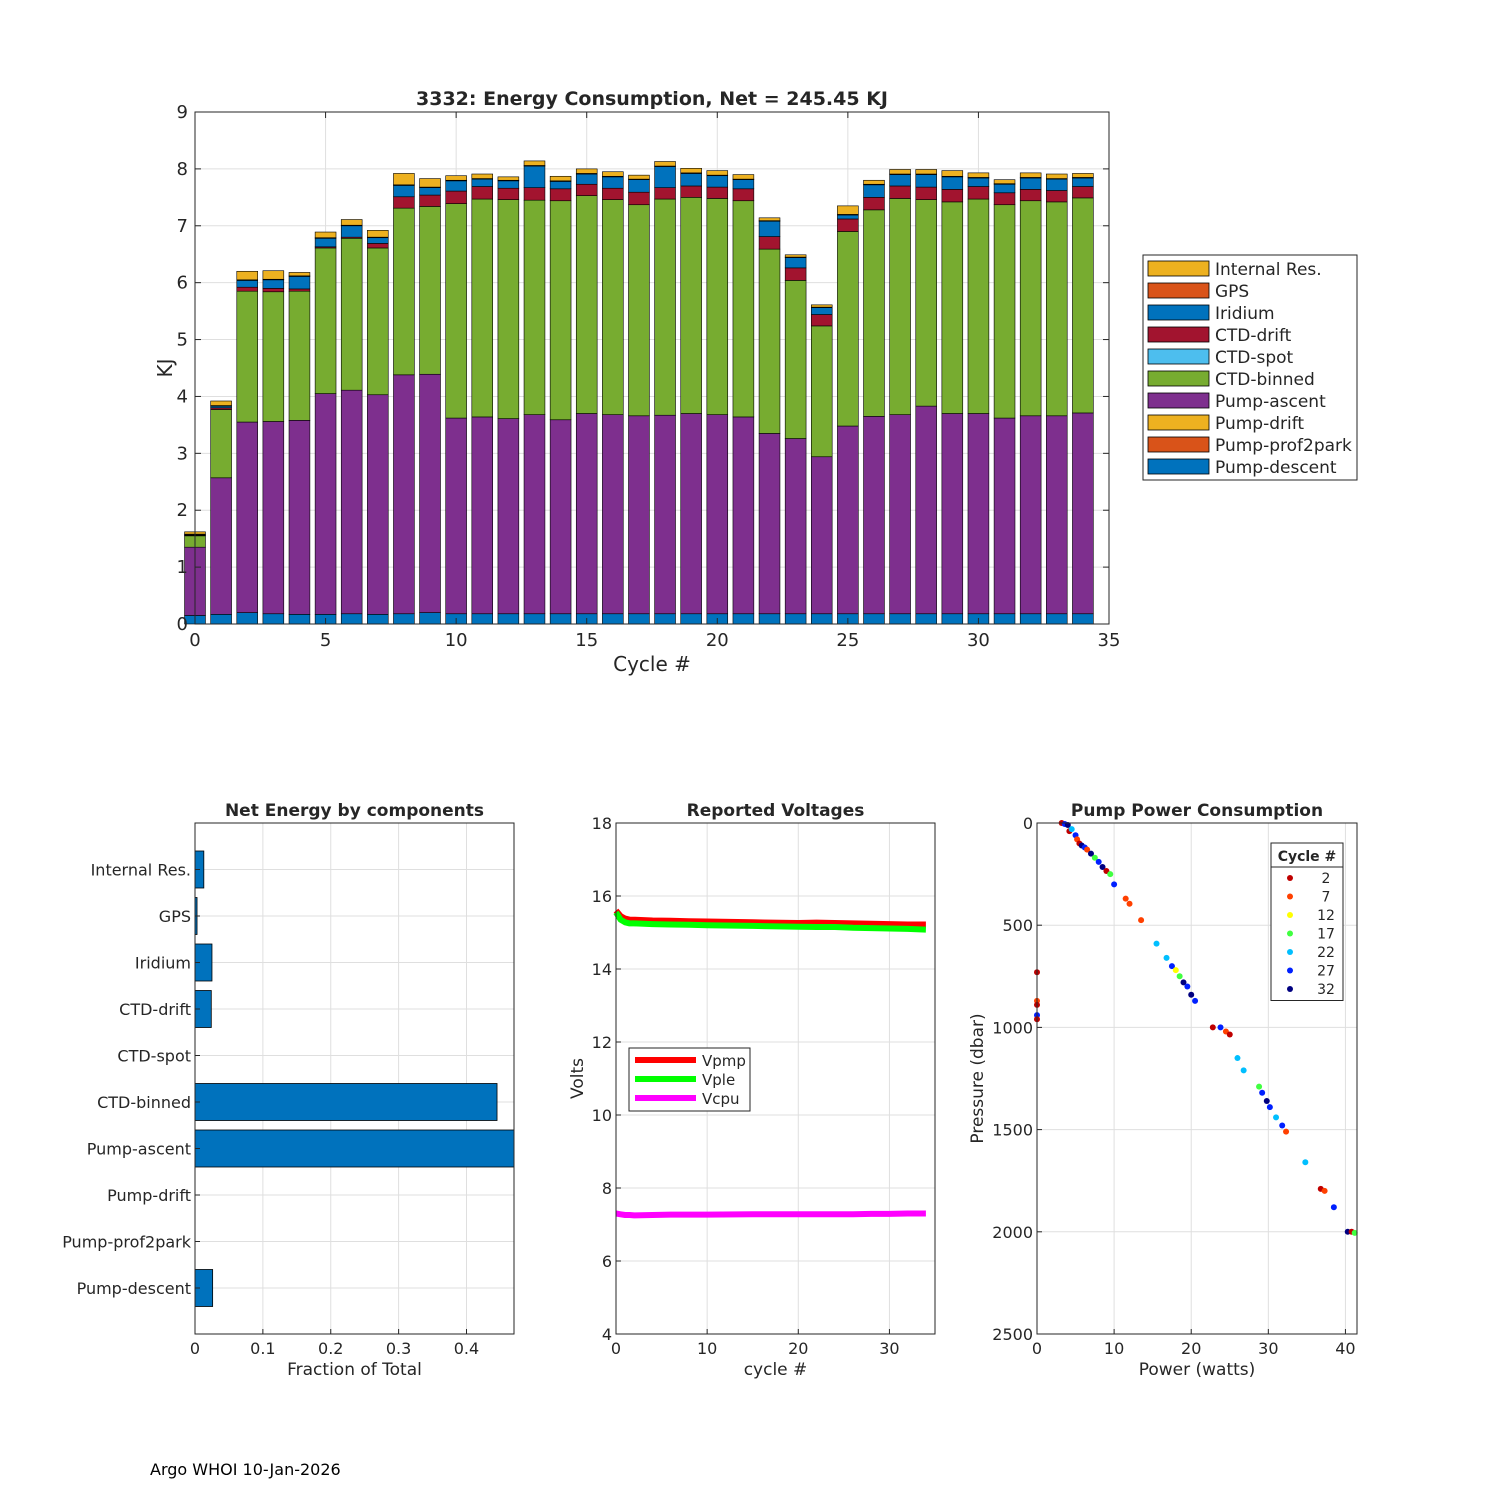 Image resolution: width=1500 pixels, height=1500 pixels. Describe the element at coordinates (466, 1348) in the screenshot. I see `x-tick-label: 0.4` at that location.